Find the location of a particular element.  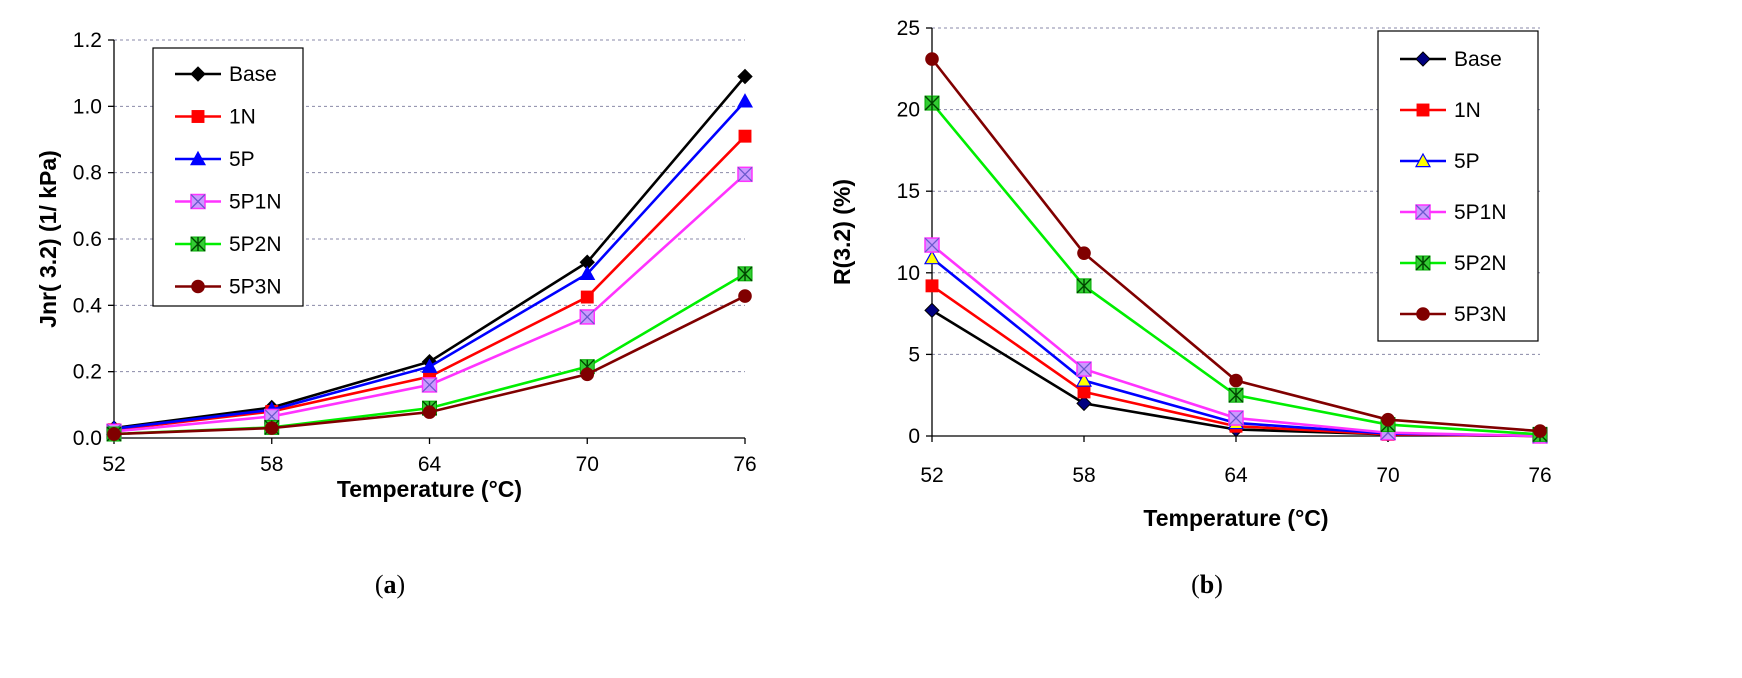

y-tick-label: 0.4 is located at coordinates (88, 305).